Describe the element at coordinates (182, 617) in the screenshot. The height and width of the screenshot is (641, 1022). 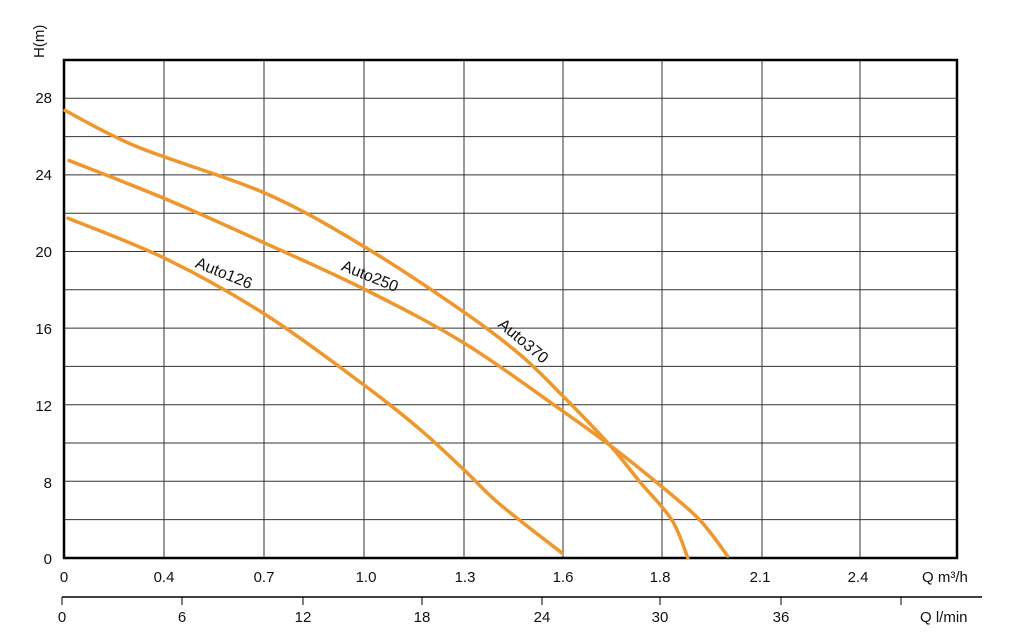
I see `x-tick-label-lmin: 6` at that location.